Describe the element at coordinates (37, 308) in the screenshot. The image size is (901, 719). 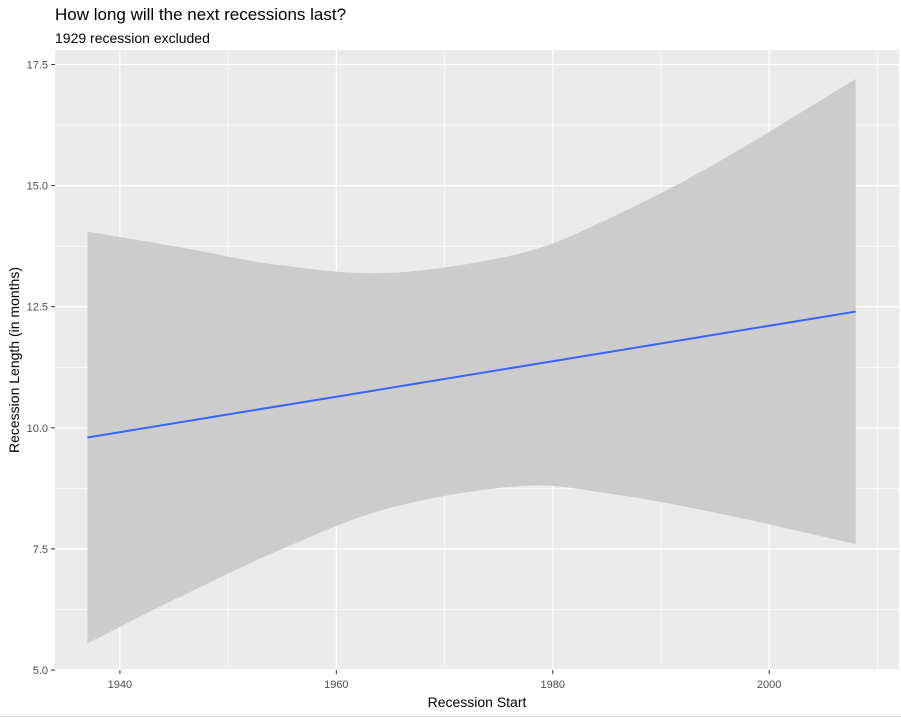
I see `y-tick-label: 12.5` at that location.